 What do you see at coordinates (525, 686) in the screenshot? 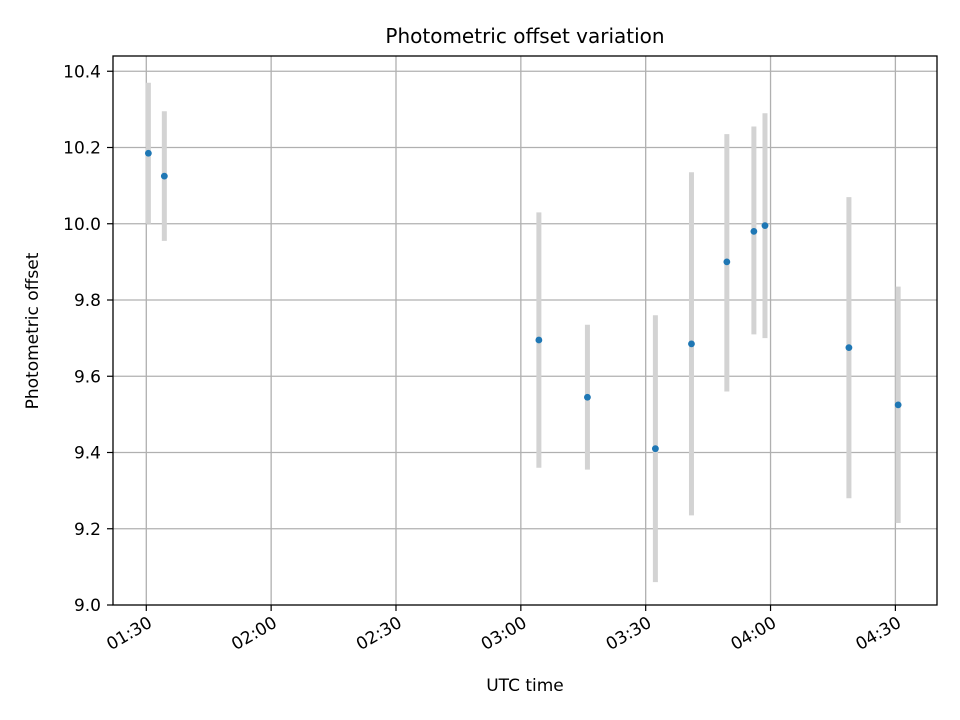
I see `x-axis-title: UTC time` at bounding box center [525, 686].